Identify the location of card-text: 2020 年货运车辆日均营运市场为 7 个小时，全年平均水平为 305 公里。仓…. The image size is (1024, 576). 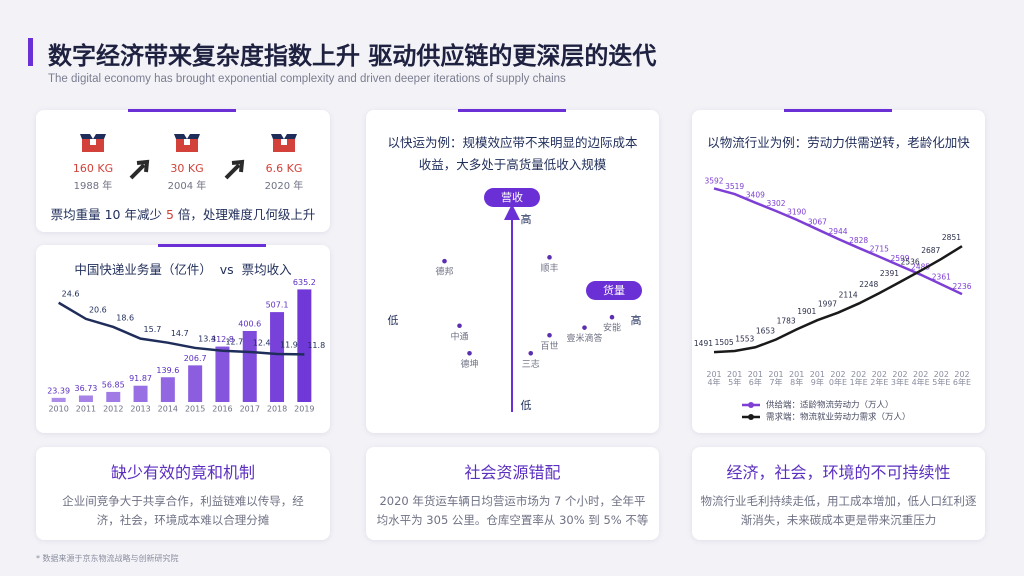
(512, 510).